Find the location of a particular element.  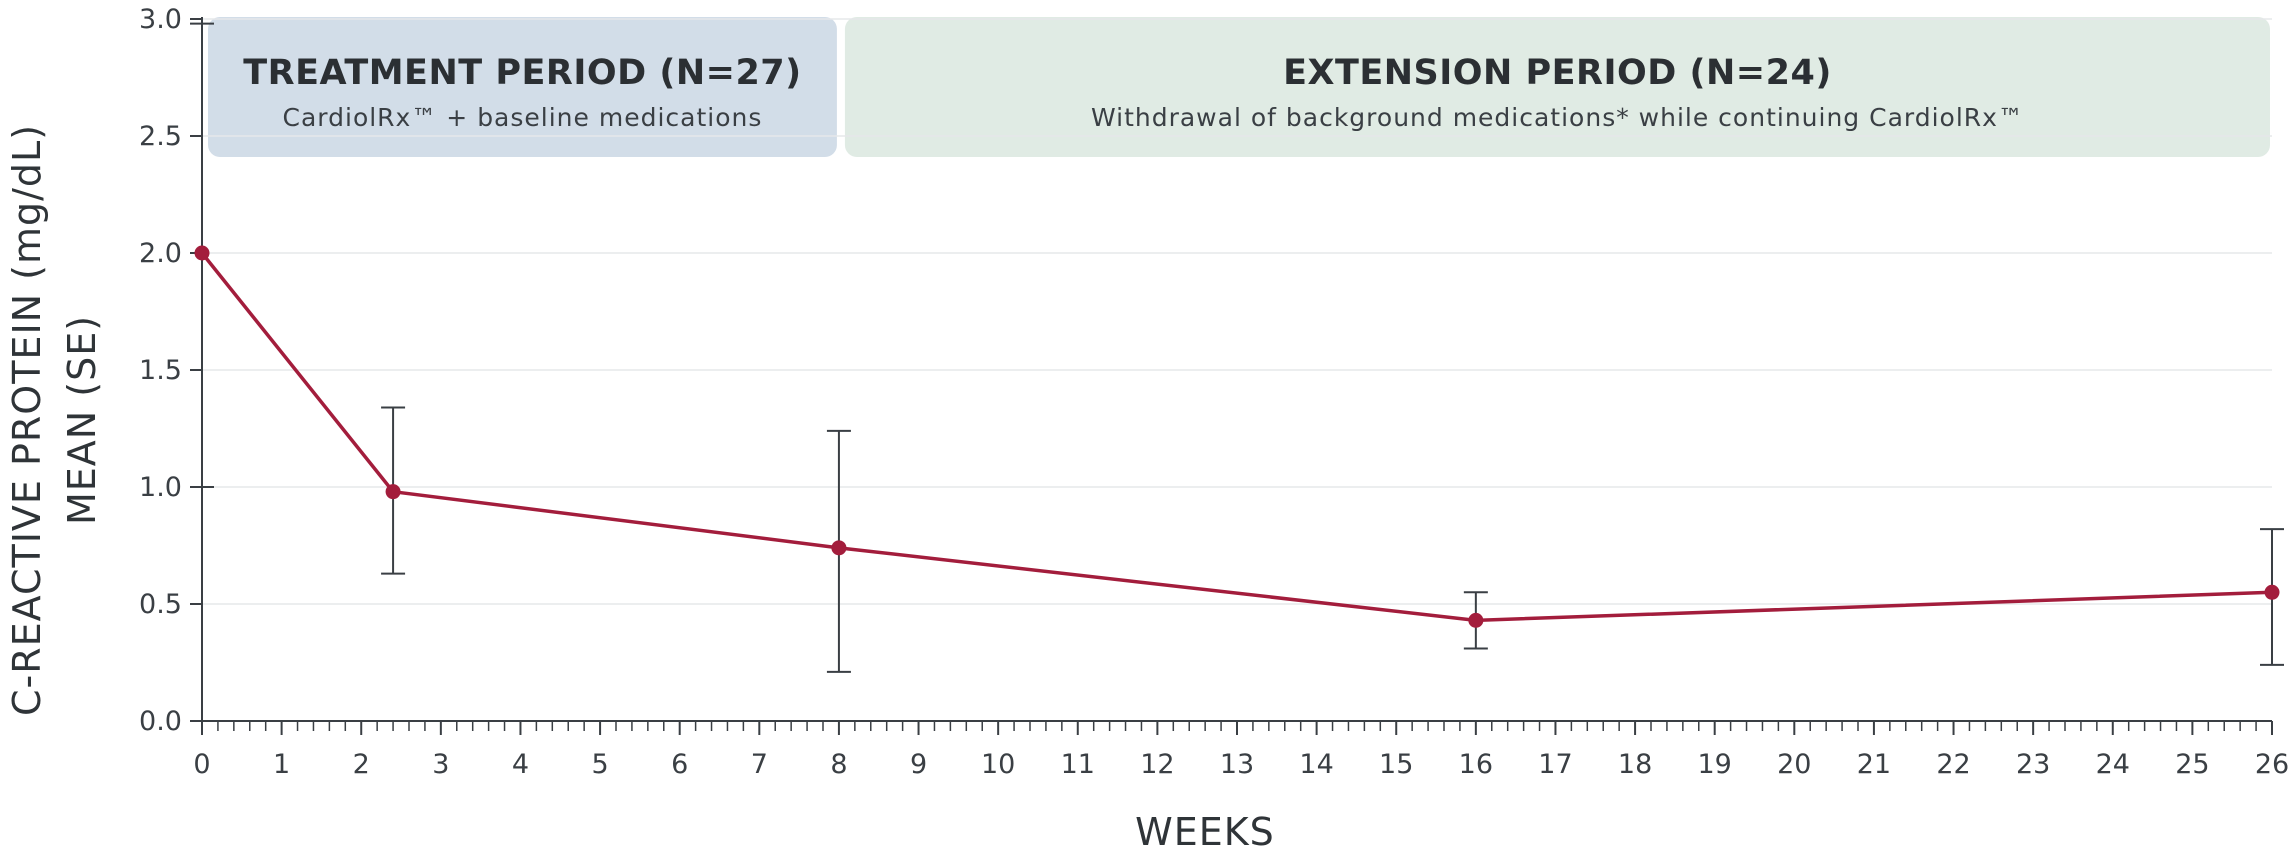

y-axis-title-line2: MEAN (SE) is located at coordinates (82, 420).